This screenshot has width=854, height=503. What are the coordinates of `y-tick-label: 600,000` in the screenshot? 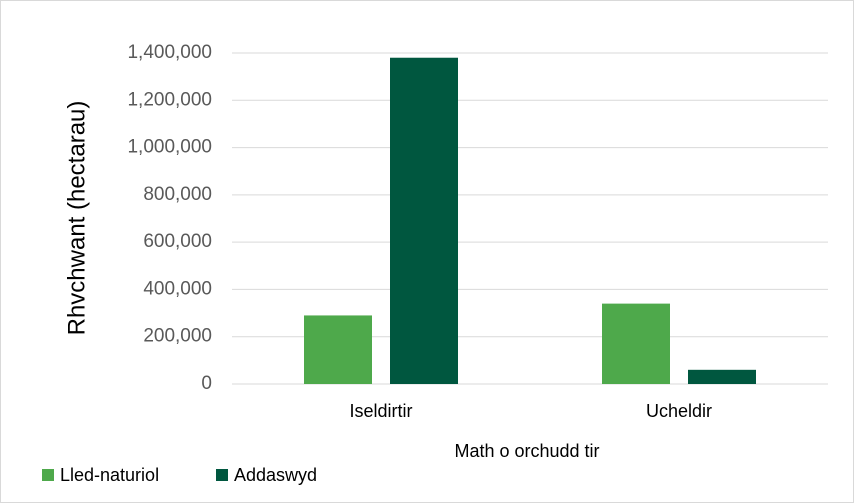 It's located at (177, 241).